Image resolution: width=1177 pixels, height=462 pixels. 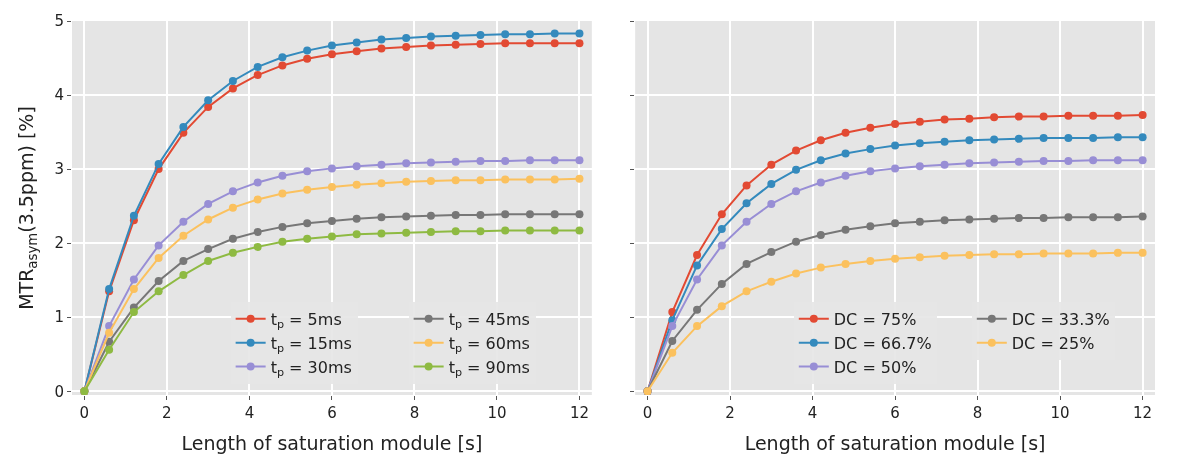 What do you see at coordinates (167, 413) in the screenshot?
I see `x-tick-label: 2` at bounding box center [167, 413].